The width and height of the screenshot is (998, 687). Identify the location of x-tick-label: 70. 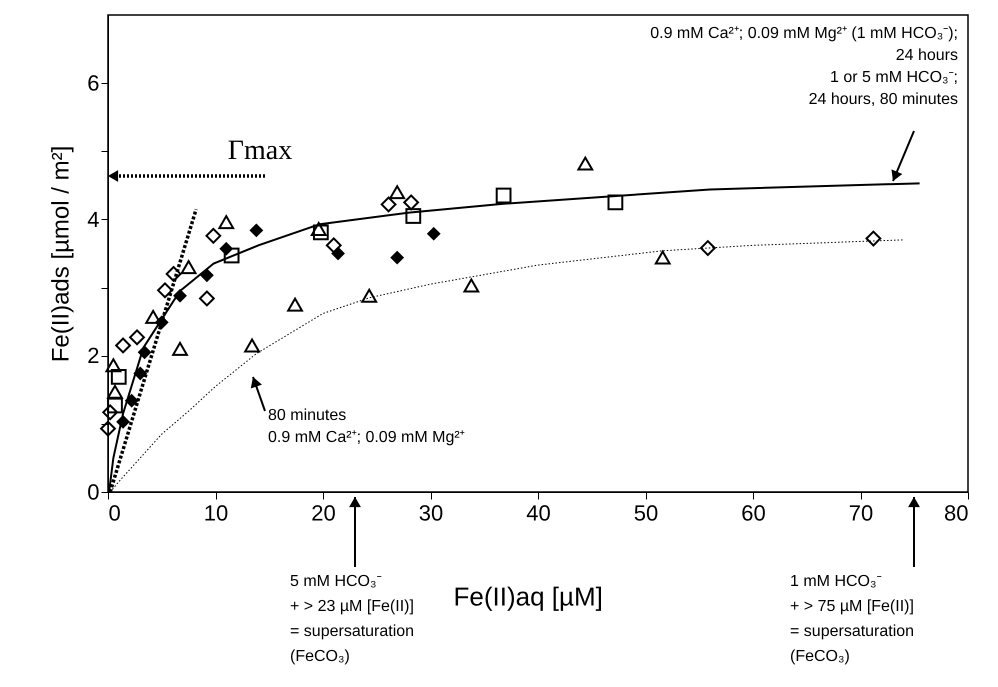
(861, 513).